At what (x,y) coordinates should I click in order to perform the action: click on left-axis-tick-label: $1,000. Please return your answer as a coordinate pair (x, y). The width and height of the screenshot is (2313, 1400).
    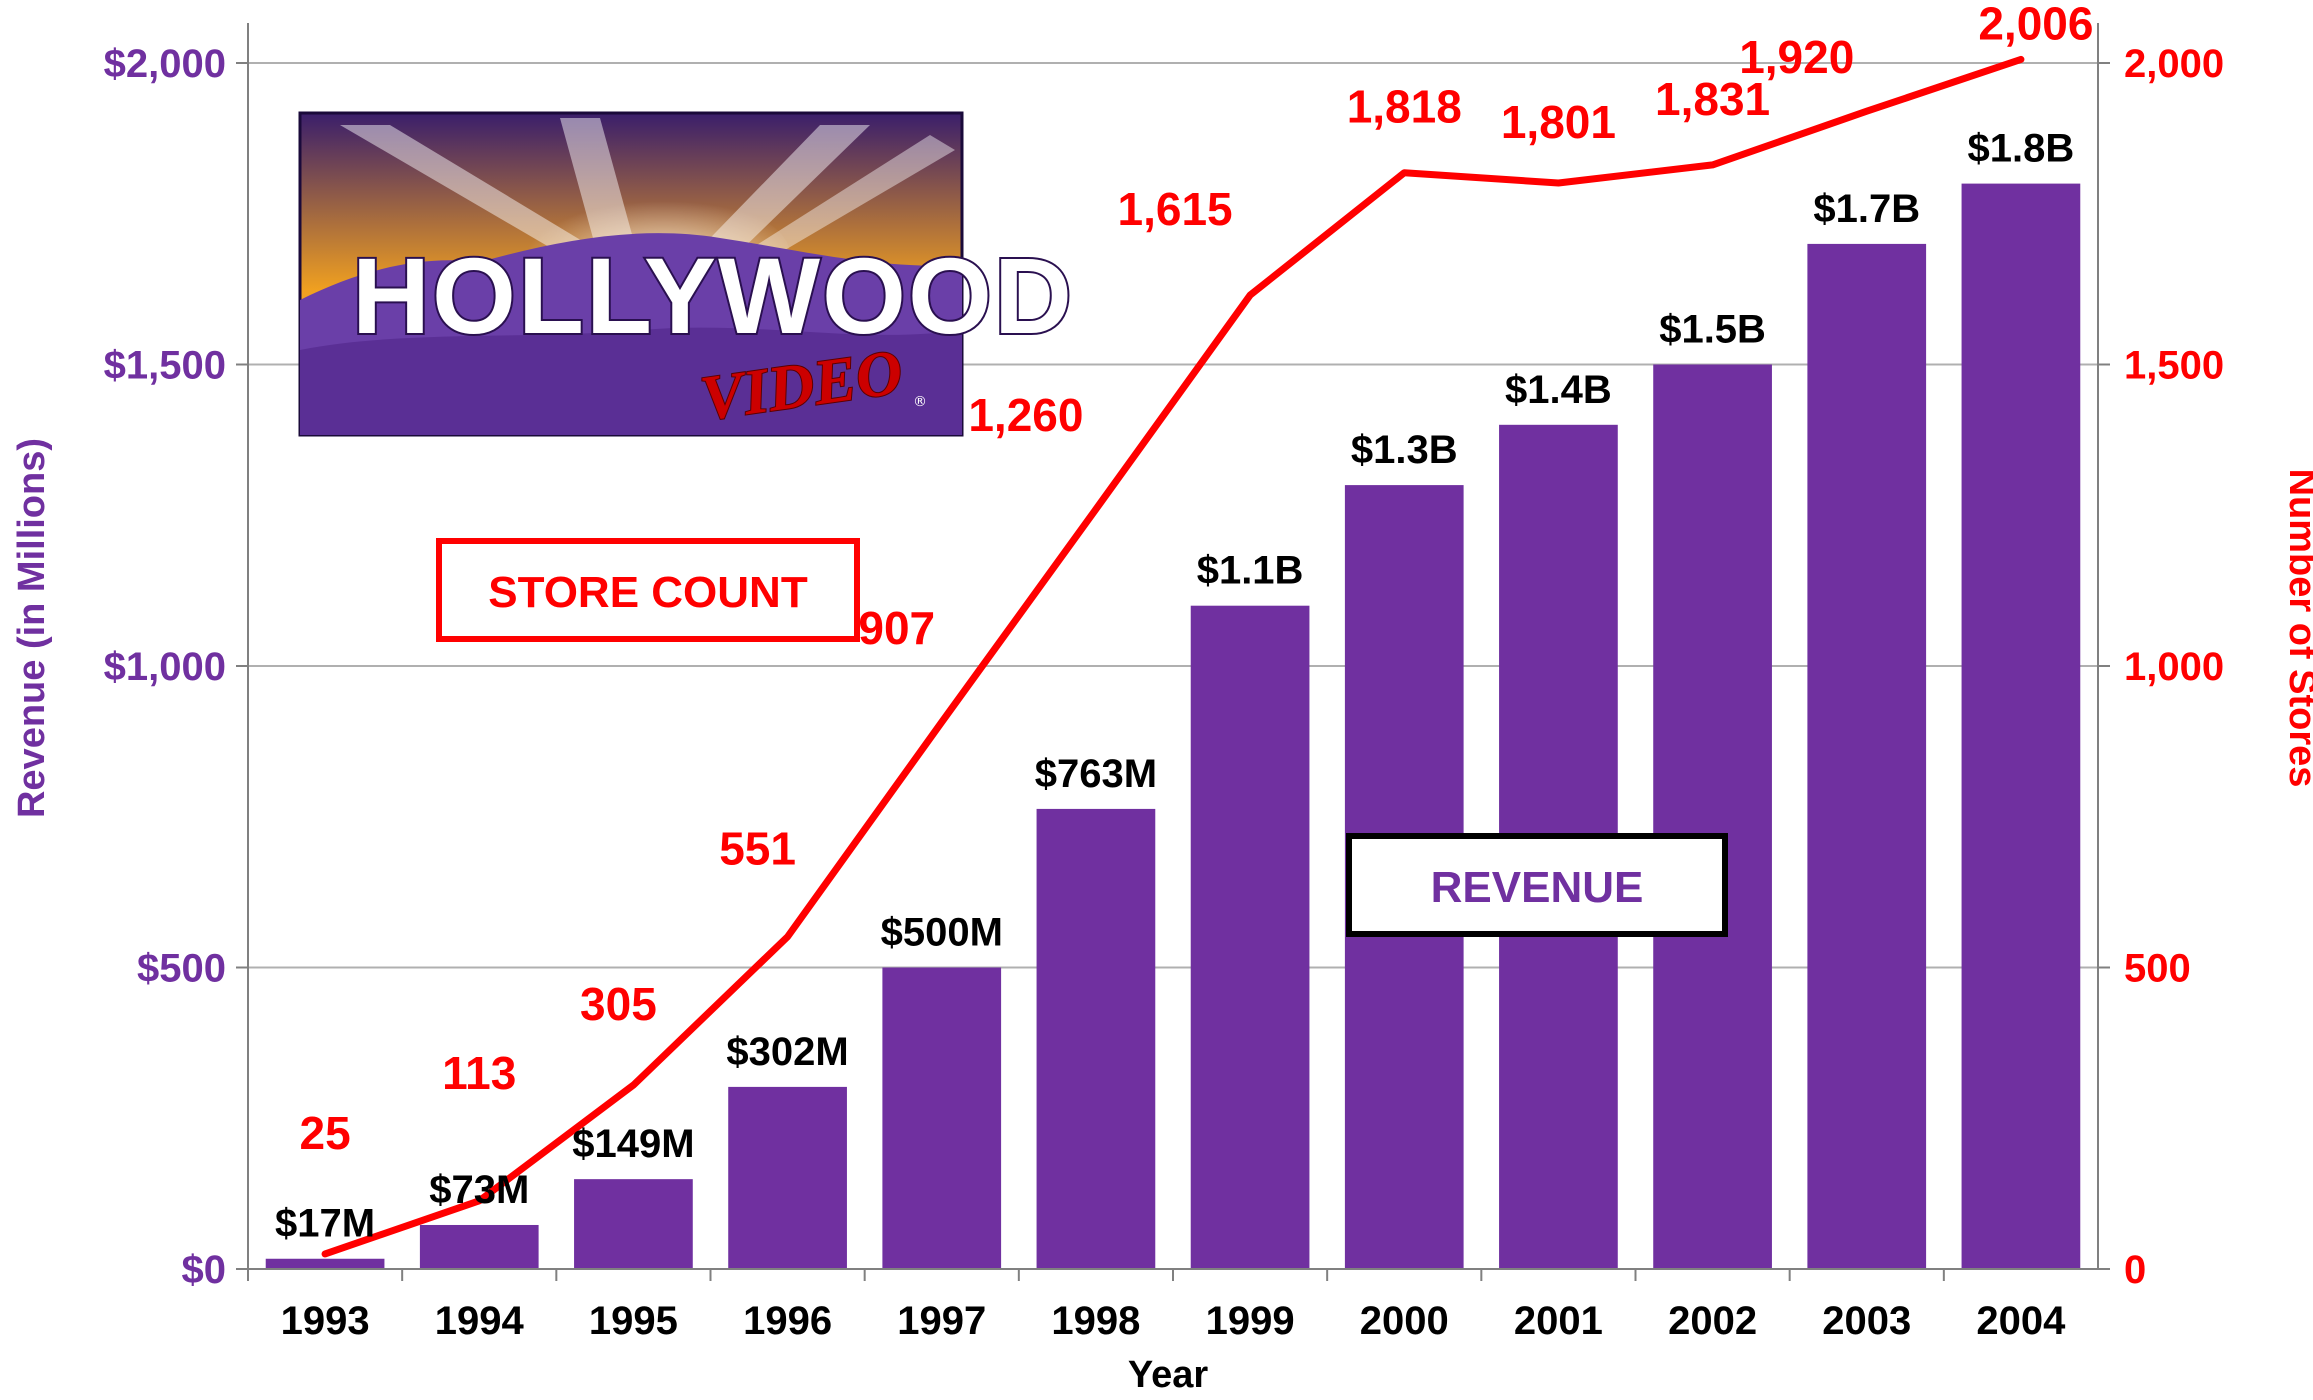
    Looking at the image, I should click on (165, 667).